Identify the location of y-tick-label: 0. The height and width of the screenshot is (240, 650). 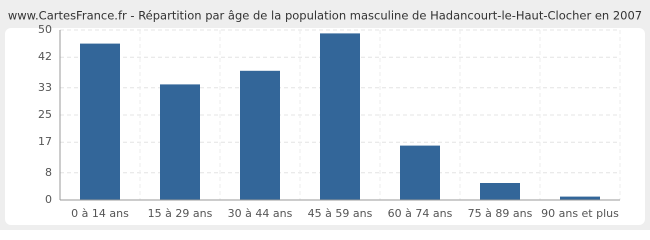
(48, 199).